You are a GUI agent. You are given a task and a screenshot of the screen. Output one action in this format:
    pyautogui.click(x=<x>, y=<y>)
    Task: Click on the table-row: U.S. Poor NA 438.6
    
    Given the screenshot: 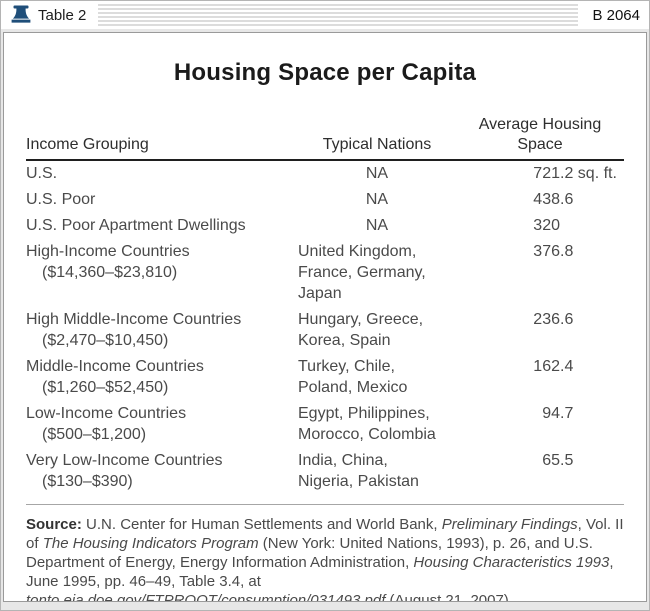 What is the action you would take?
    pyautogui.click(x=325, y=200)
    